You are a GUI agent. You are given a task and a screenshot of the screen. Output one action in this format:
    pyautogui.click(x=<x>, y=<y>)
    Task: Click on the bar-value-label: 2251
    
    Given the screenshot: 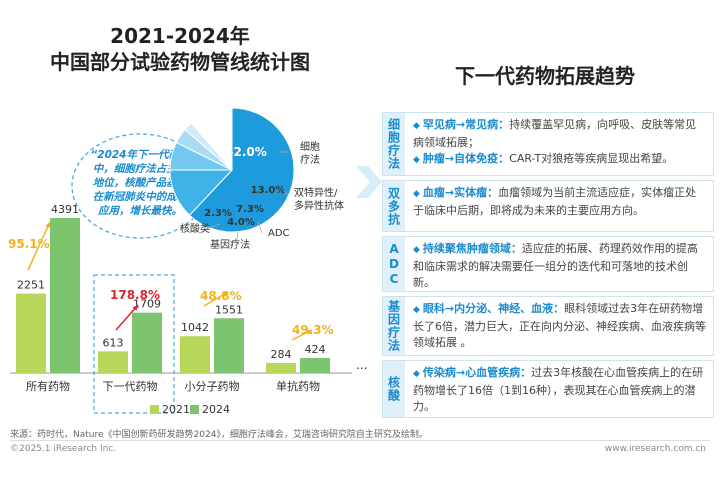 What is the action you would take?
    pyautogui.click(x=31, y=285)
    